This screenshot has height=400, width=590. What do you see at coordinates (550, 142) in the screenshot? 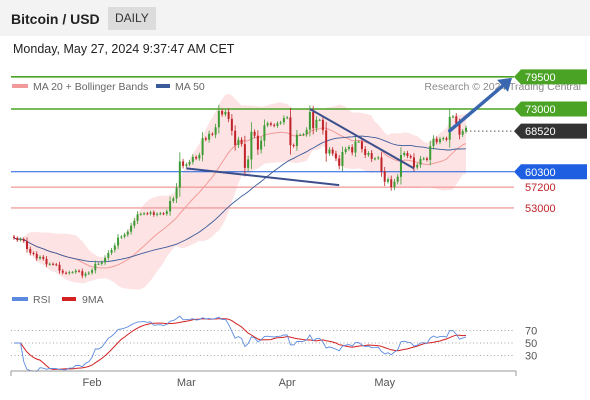
I see `level-labels: 79500 73000 68520 60300 57200 53000` at bounding box center [550, 142].